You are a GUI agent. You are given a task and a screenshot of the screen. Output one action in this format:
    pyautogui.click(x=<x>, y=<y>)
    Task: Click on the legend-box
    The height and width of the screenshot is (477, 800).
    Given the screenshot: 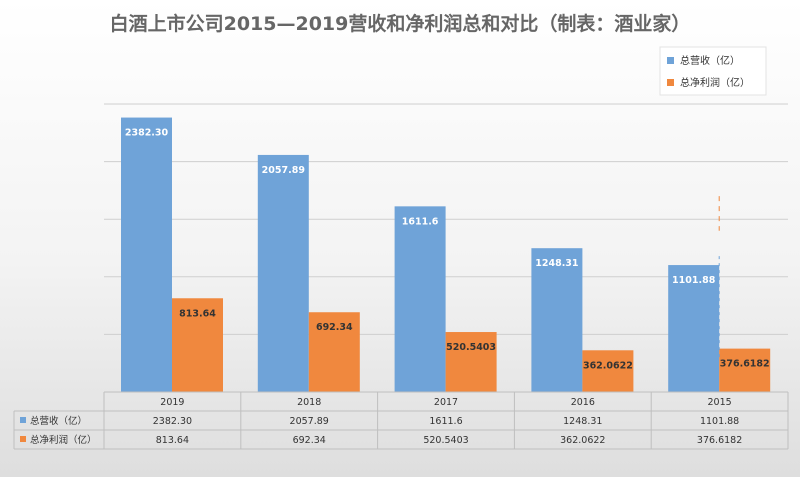 What is the action you would take?
    pyautogui.click(x=713, y=71)
    